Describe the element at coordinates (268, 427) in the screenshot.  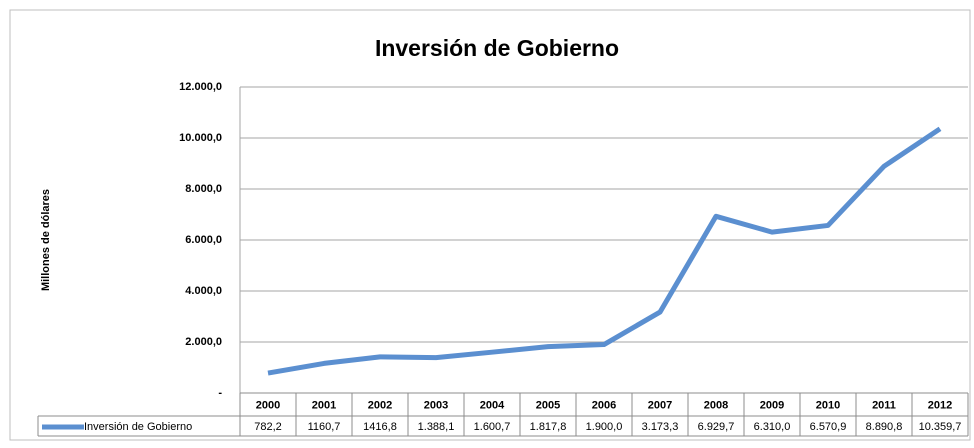
I see `table-value: 782,2` at that location.